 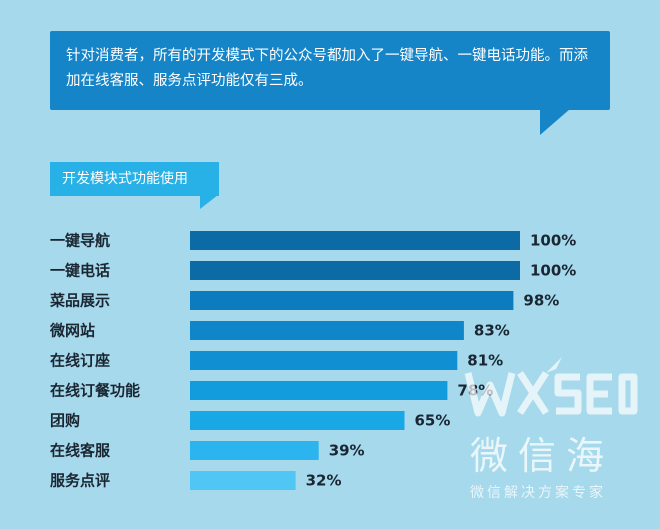 What do you see at coordinates (80, 361) in the screenshot?
I see `category-label: 在线订座` at bounding box center [80, 361].